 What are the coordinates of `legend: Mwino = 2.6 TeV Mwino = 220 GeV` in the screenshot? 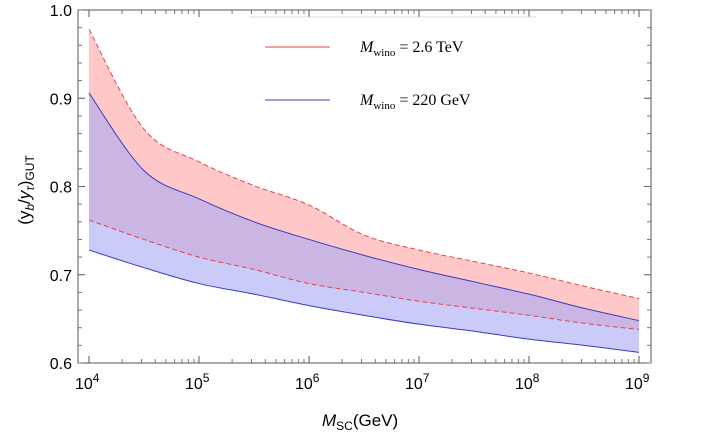 It's located at (393, 64).